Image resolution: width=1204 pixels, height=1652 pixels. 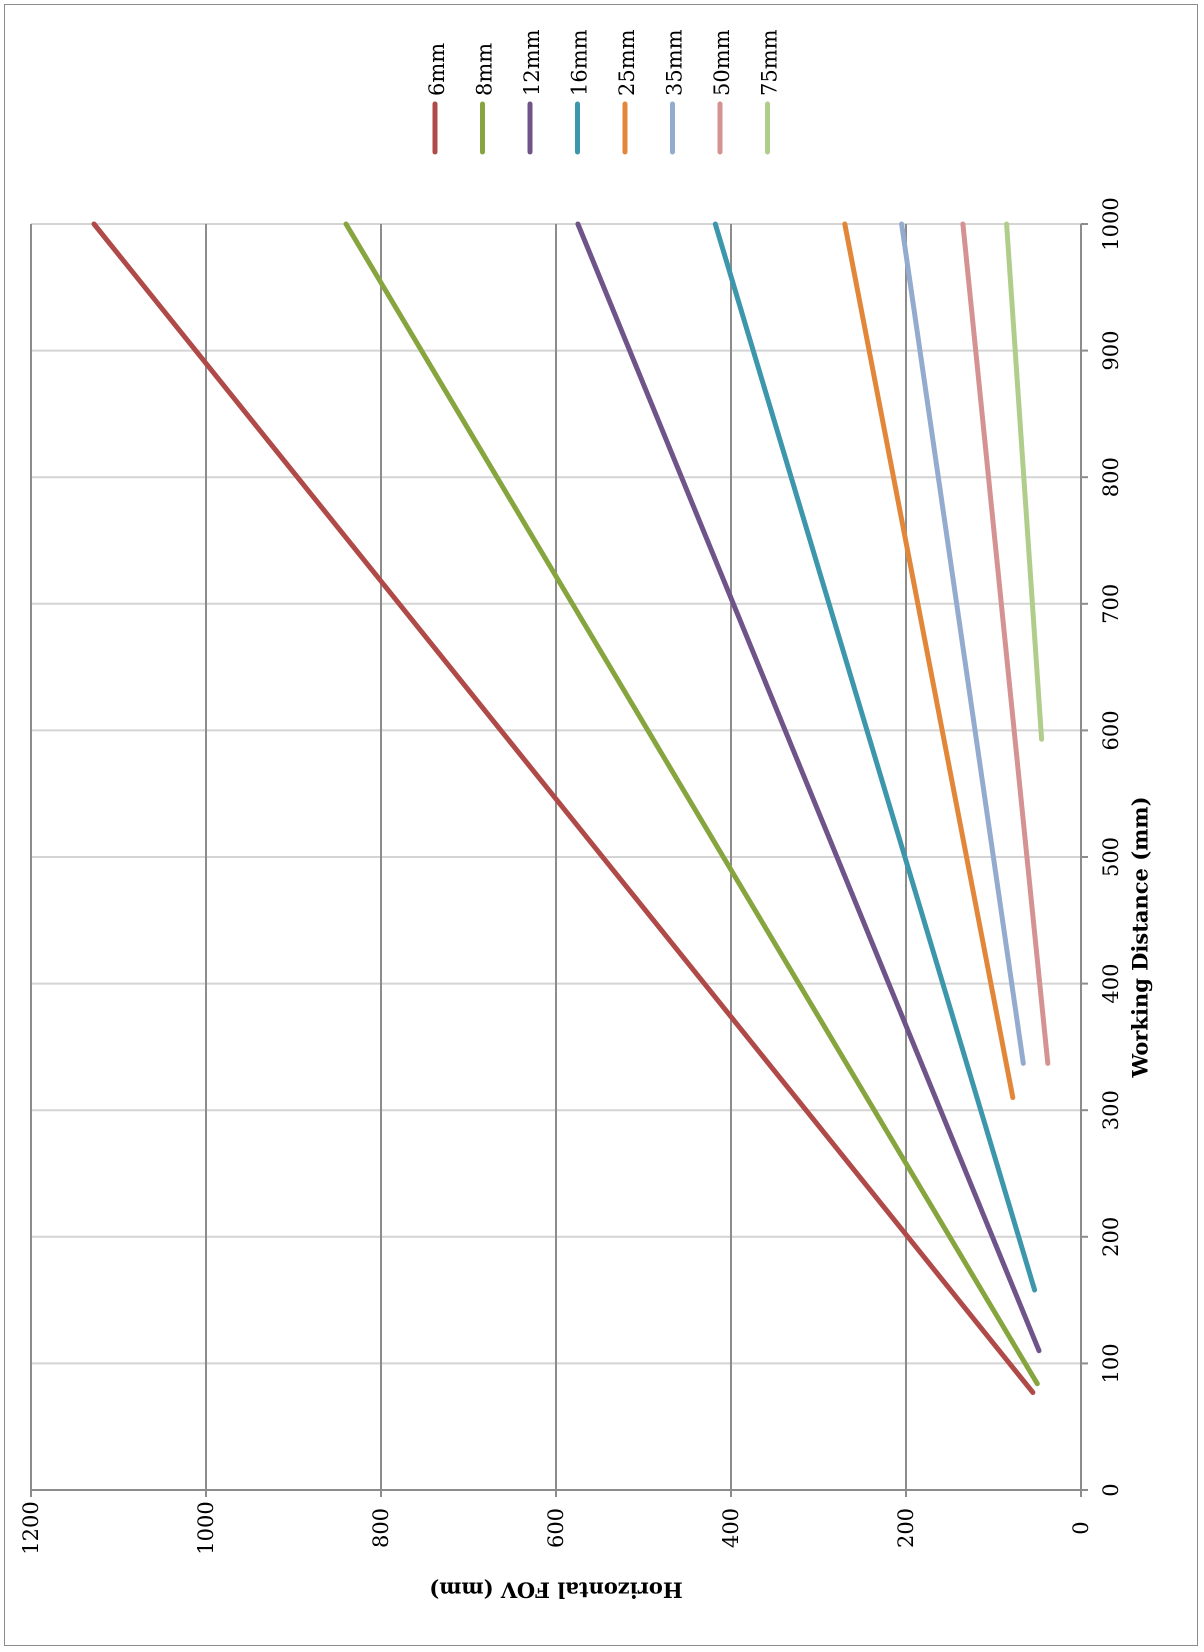 What do you see at coordinates (1081, 1527) in the screenshot?
I see `y-tick-label: 0` at bounding box center [1081, 1527].